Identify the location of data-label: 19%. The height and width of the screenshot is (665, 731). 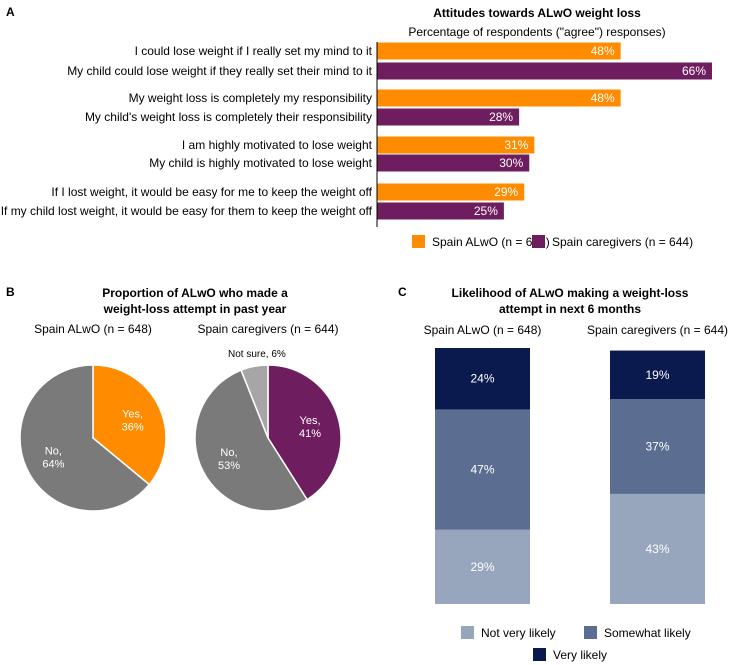
(657, 375).